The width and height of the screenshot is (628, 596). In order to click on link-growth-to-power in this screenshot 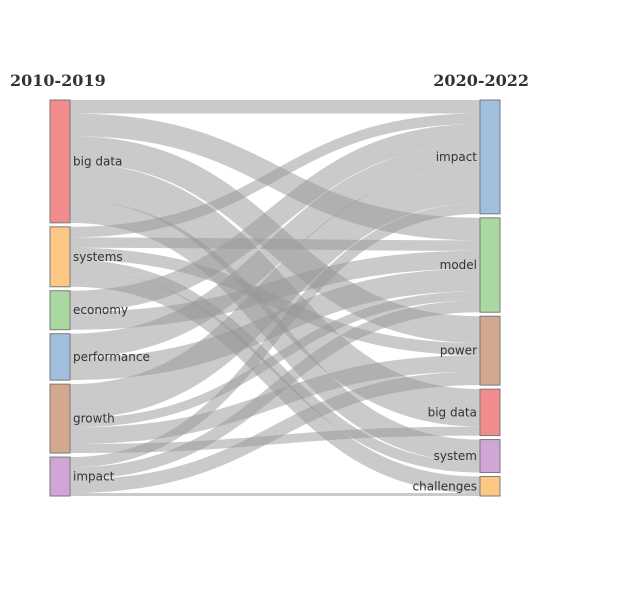, I will do `click(275, 400)`.